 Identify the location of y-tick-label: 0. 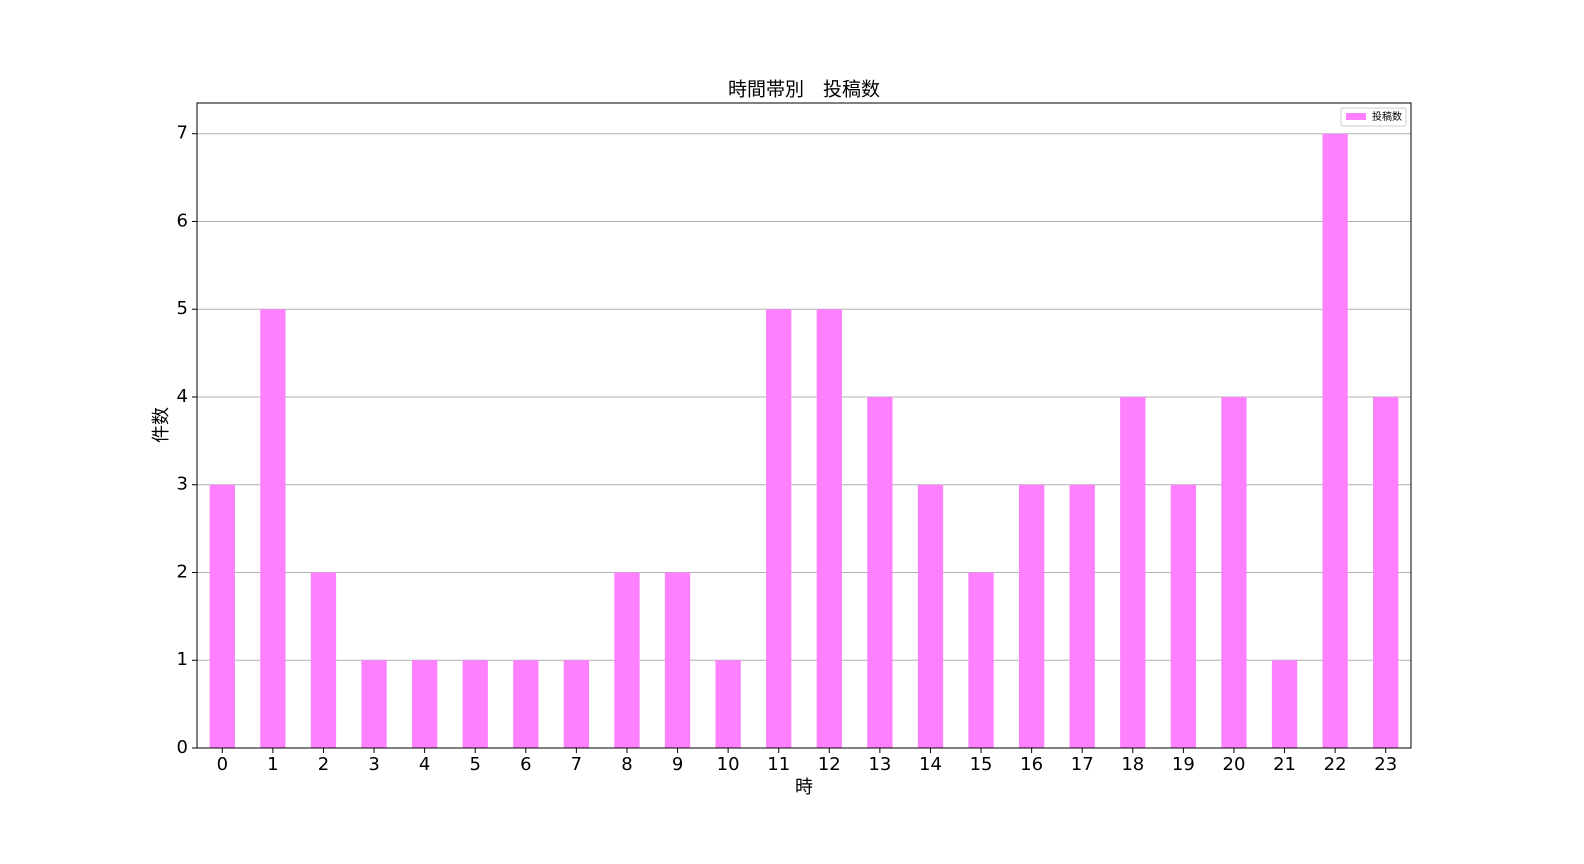
(182, 747).